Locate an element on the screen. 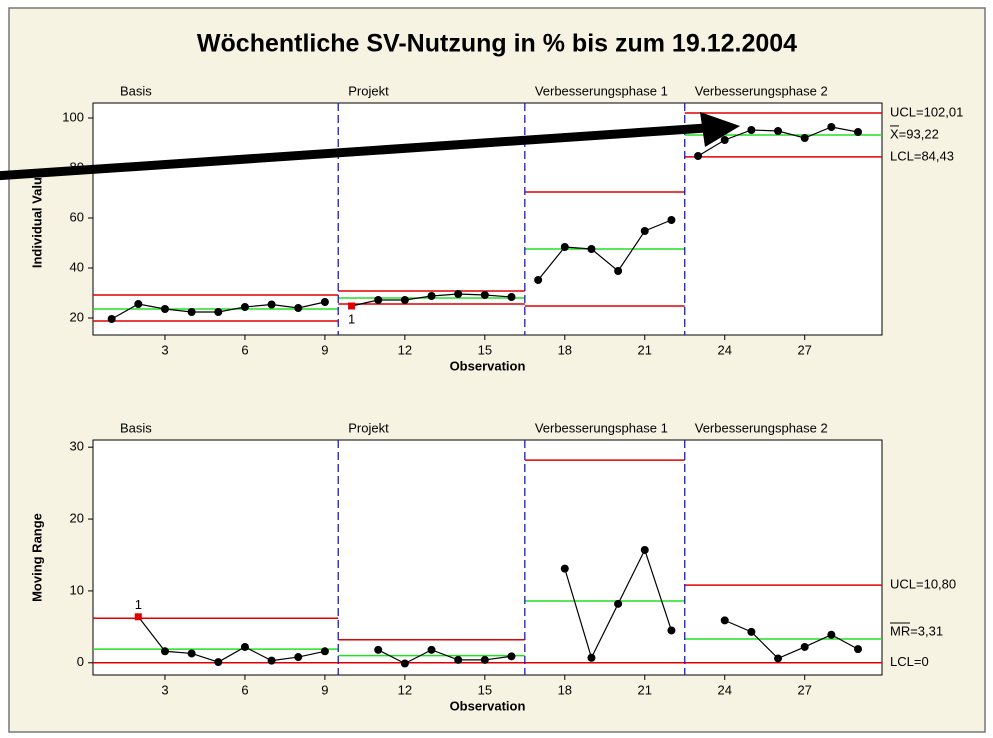 The height and width of the screenshot is (738, 993). y-axis-label: Moving Range is located at coordinates (36, 557).